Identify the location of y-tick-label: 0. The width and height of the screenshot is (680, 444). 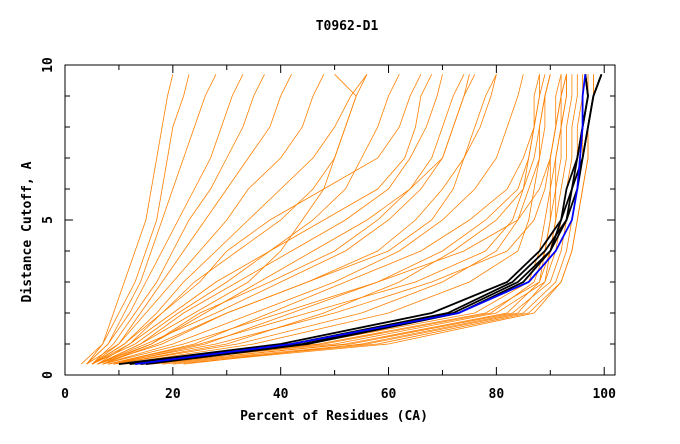
(48, 375).